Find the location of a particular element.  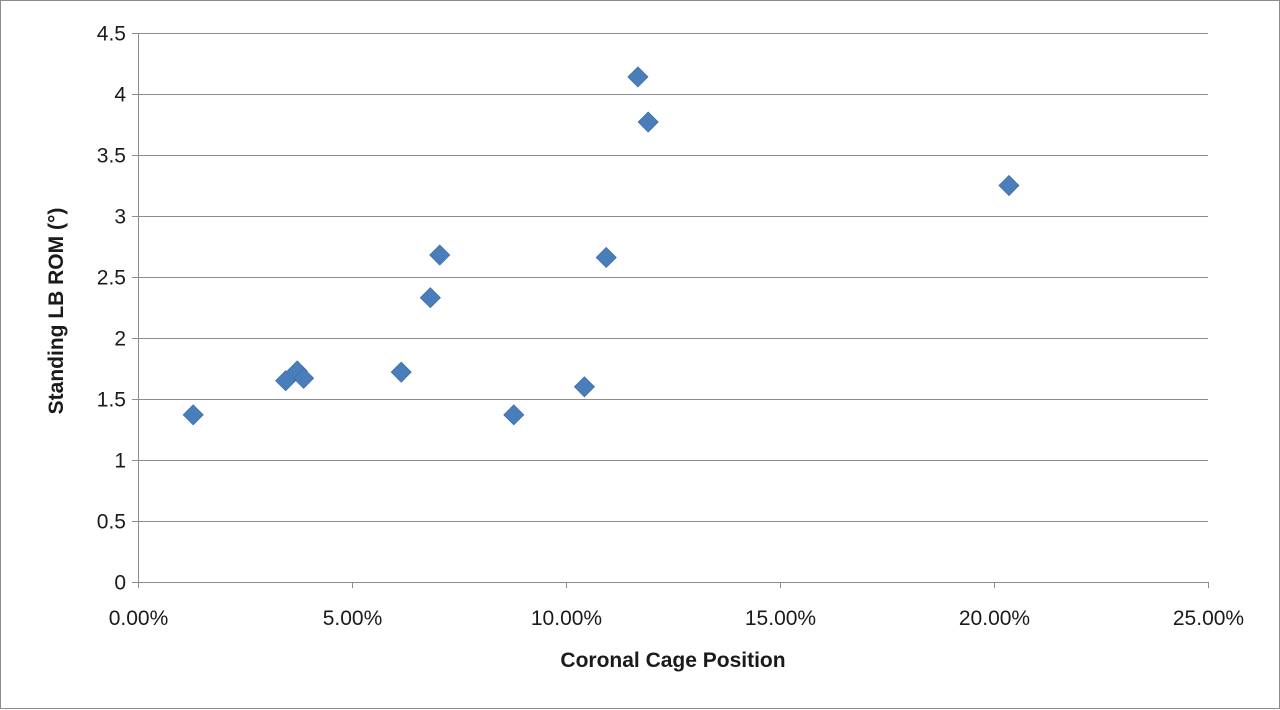

y-tick-label: 3.5 is located at coordinates (111, 156).